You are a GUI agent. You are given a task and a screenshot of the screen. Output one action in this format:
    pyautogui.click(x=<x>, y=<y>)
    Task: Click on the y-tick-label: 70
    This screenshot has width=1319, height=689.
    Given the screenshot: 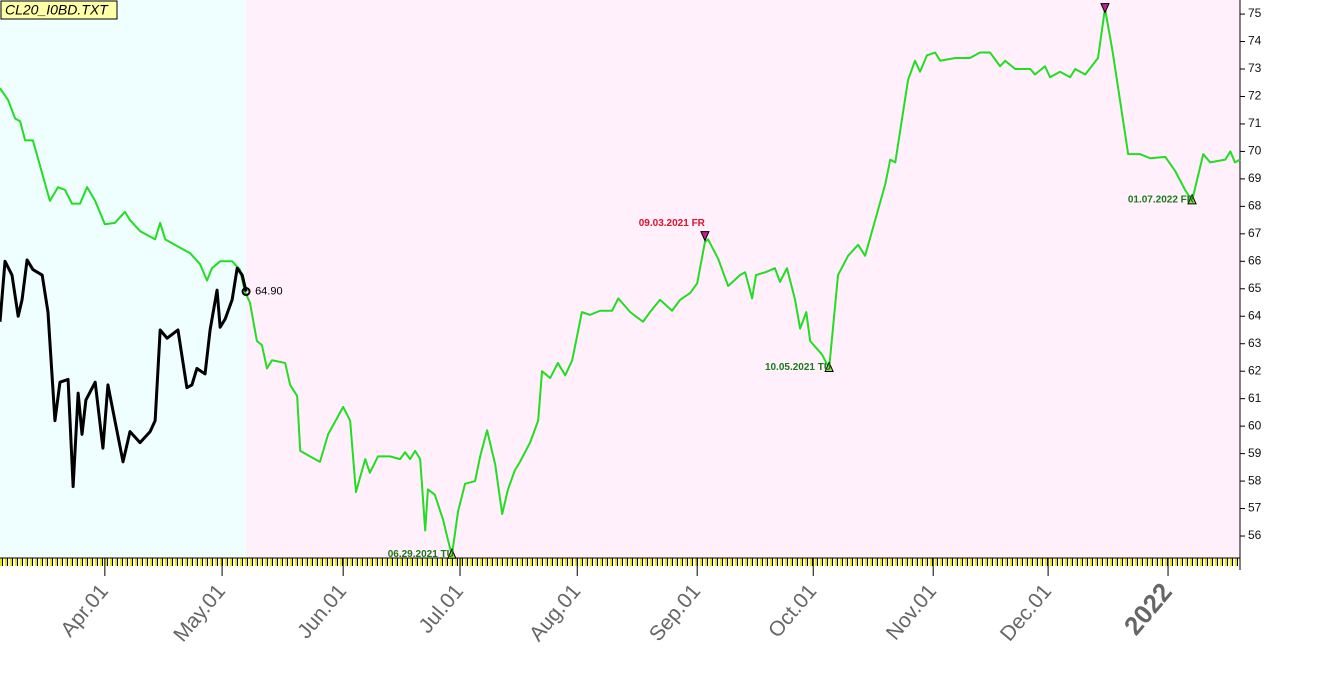 What is the action you would take?
    pyautogui.click(x=1255, y=151)
    